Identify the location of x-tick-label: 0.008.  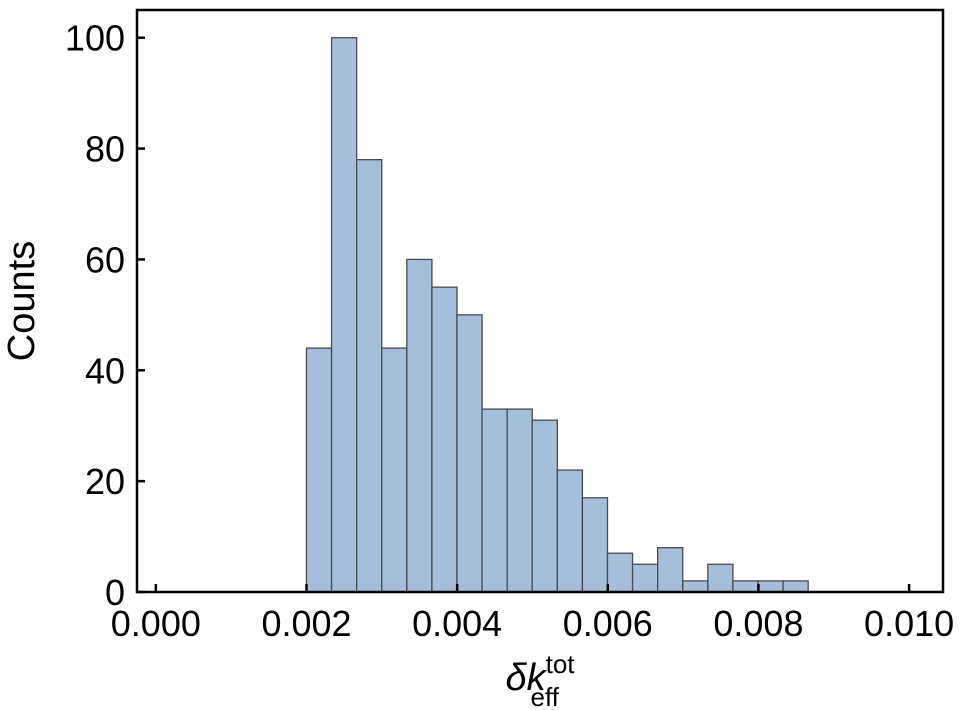
(758, 623).